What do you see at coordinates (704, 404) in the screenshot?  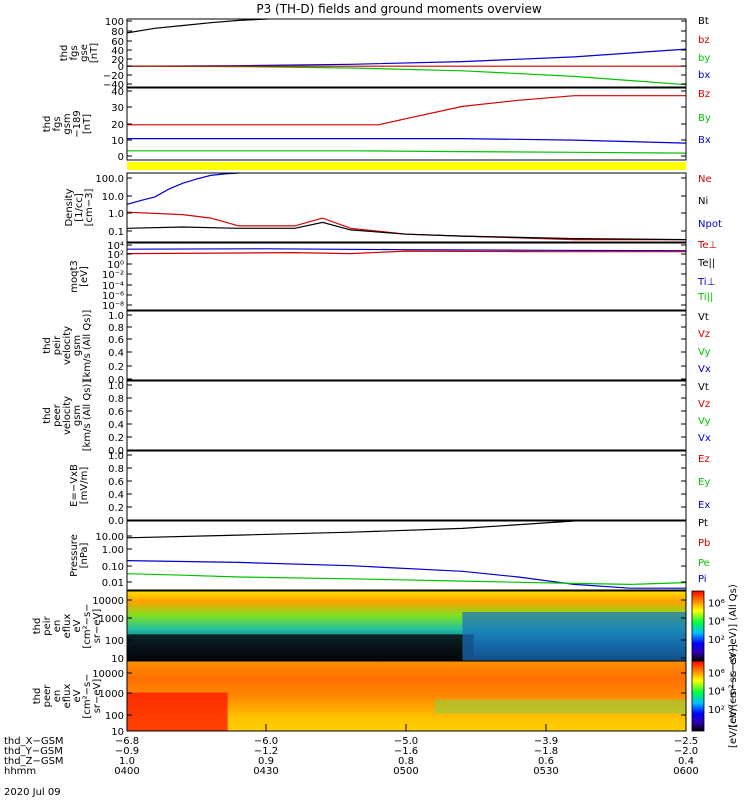 I see `legend-entry: Vz` at bounding box center [704, 404].